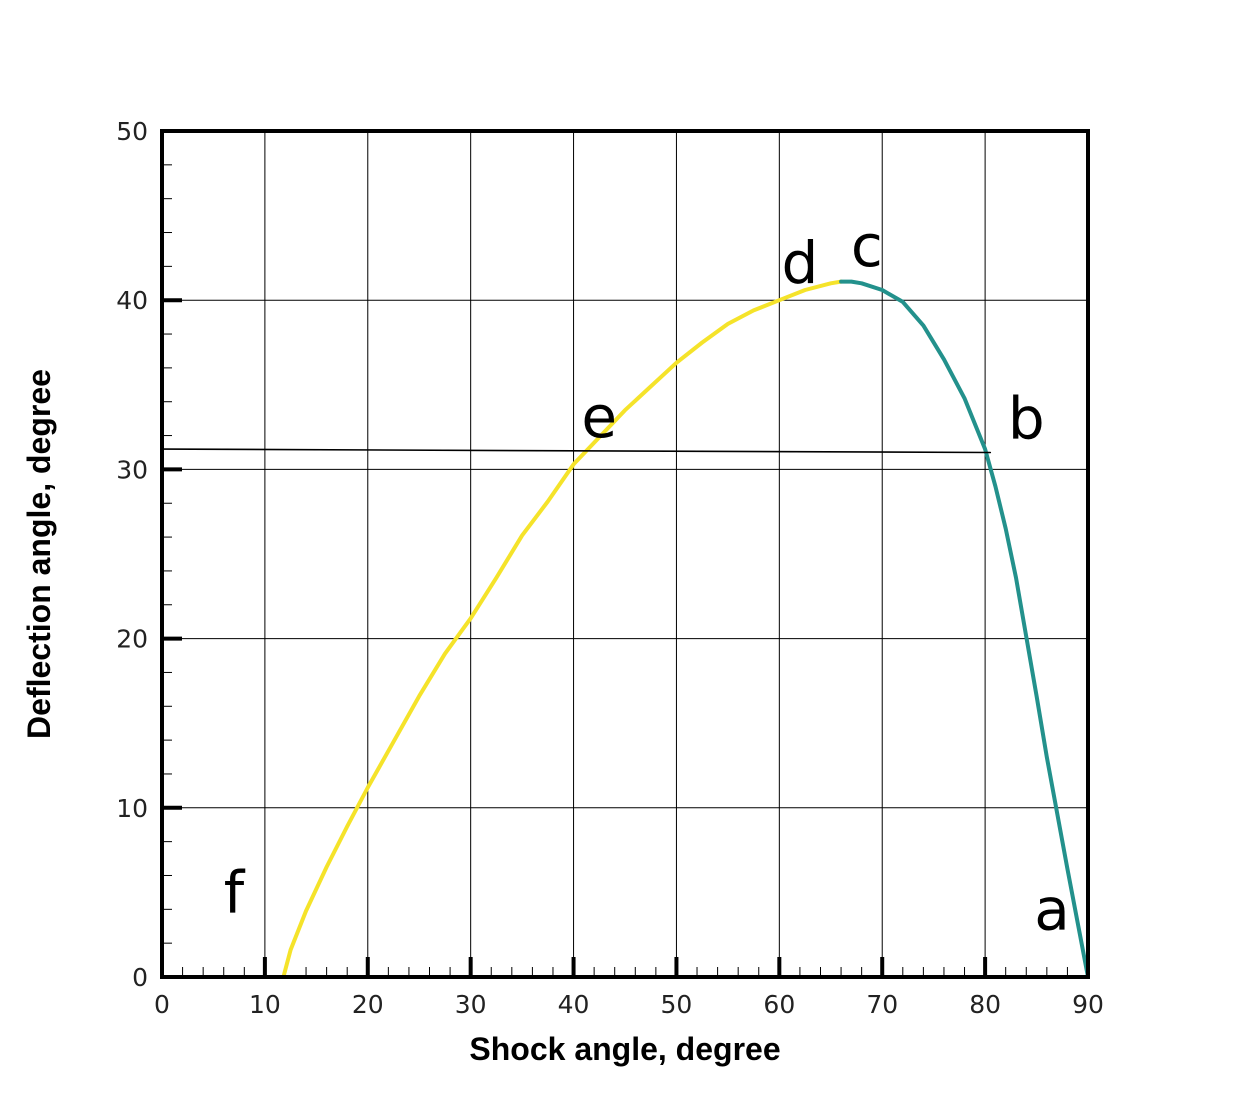 The height and width of the screenshot is (1101, 1238). Describe the element at coordinates (368, 1004) in the screenshot. I see `x-tick-label: 20` at that location.